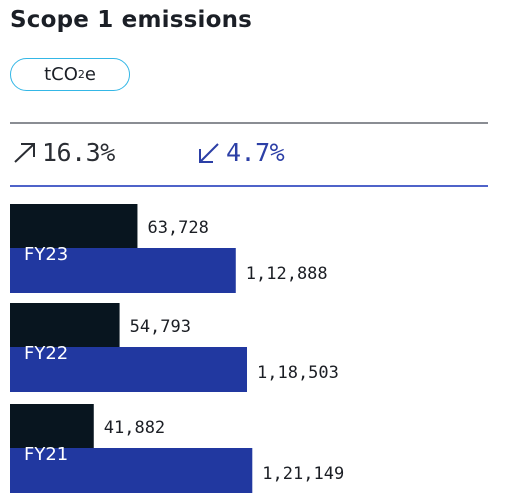  I want to click on arrow-down-left-icon, so click(209, 152).